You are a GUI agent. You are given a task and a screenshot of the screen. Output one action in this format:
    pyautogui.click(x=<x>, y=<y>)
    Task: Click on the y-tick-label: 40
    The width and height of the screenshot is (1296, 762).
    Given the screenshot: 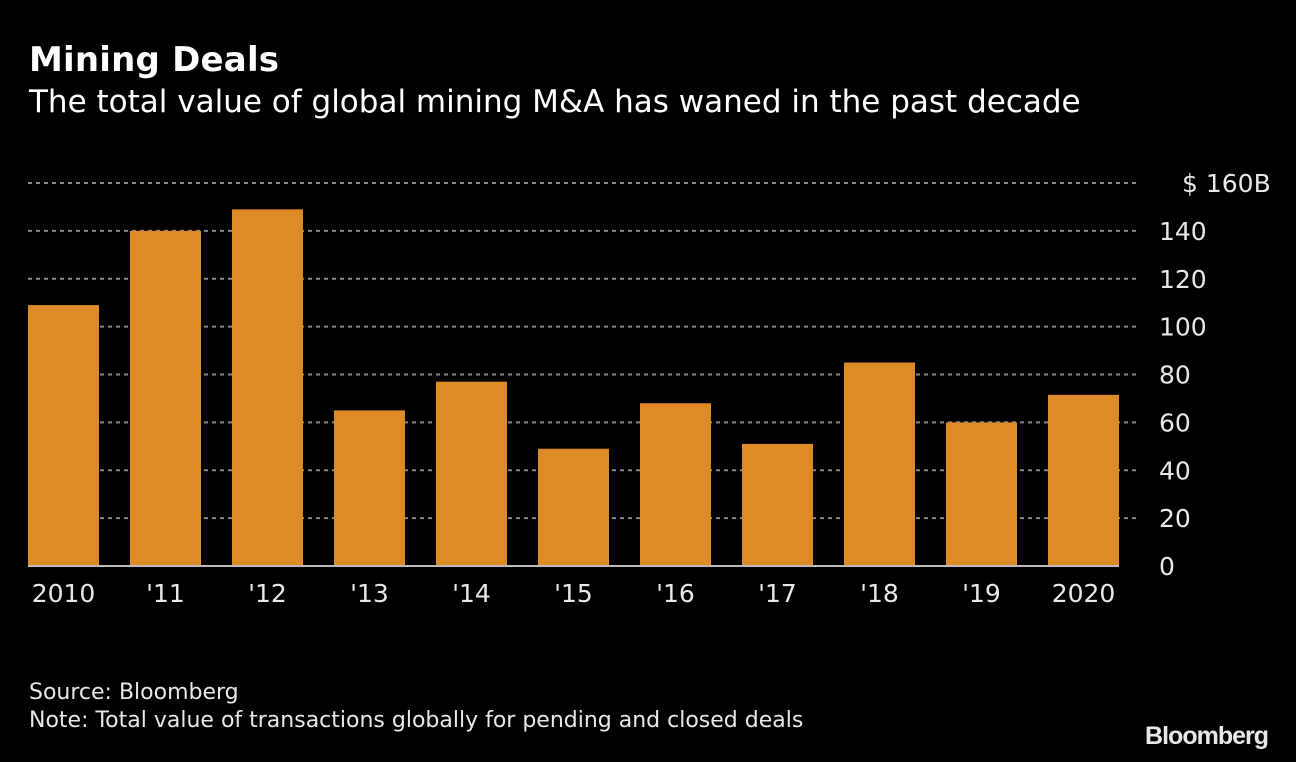 What is the action you would take?
    pyautogui.click(x=1175, y=470)
    